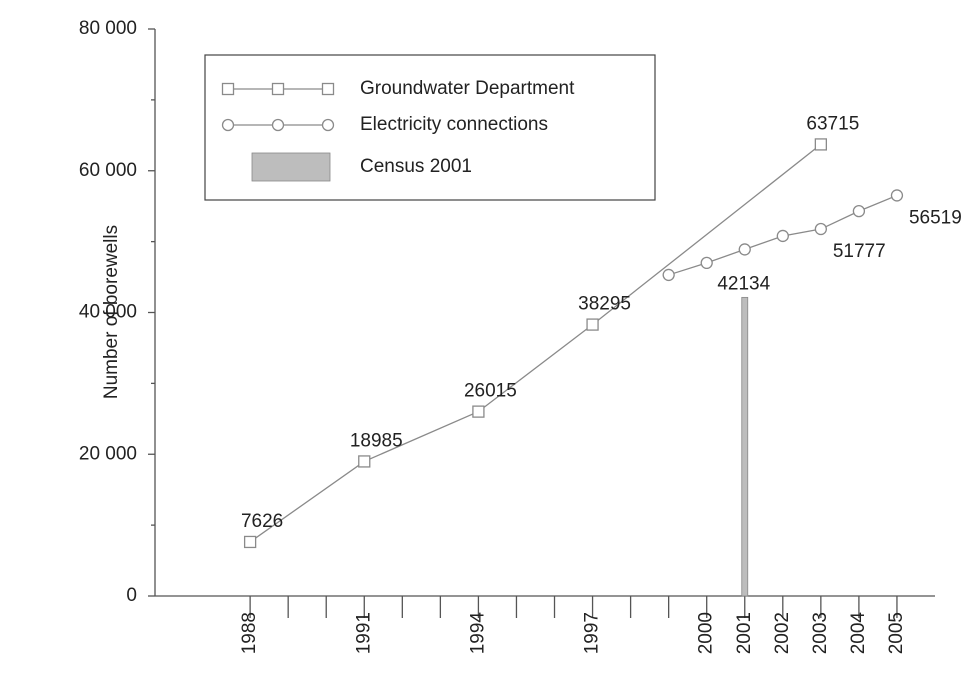 This screenshot has width=977, height=696. I want to click on value-label: 26015, so click(490, 391).